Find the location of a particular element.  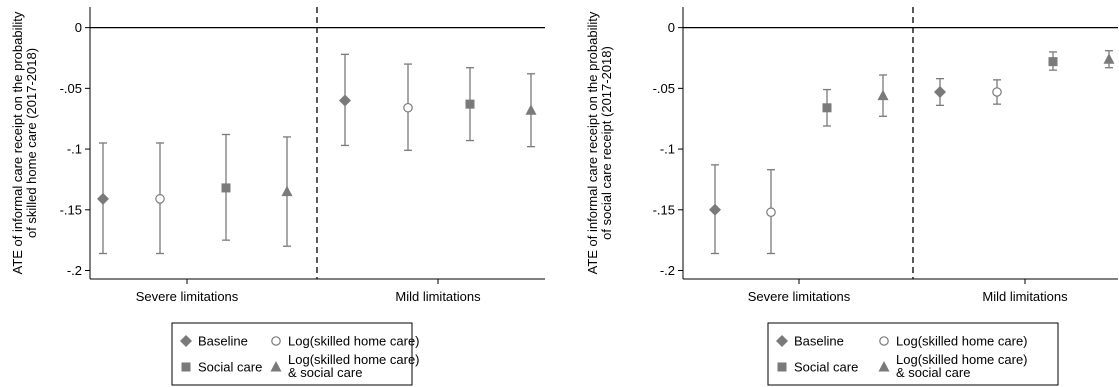

y-axis-label-line: of skilled home care (2017-2018) is located at coordinates (31, 143).